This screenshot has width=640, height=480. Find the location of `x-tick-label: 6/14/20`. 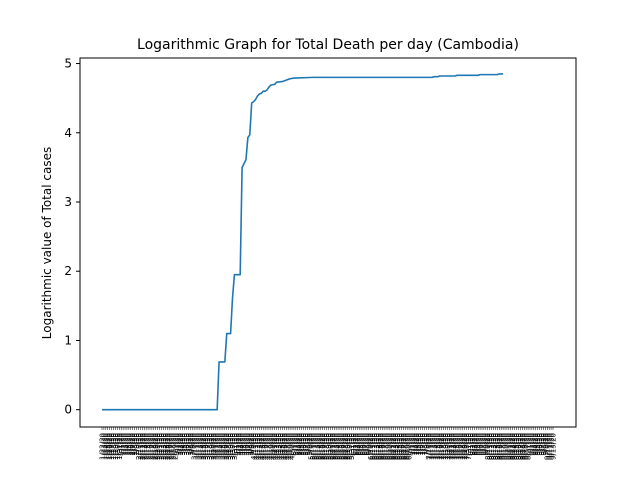

x-tick-label: 6/14/20 is located at coordinates (379, 446).